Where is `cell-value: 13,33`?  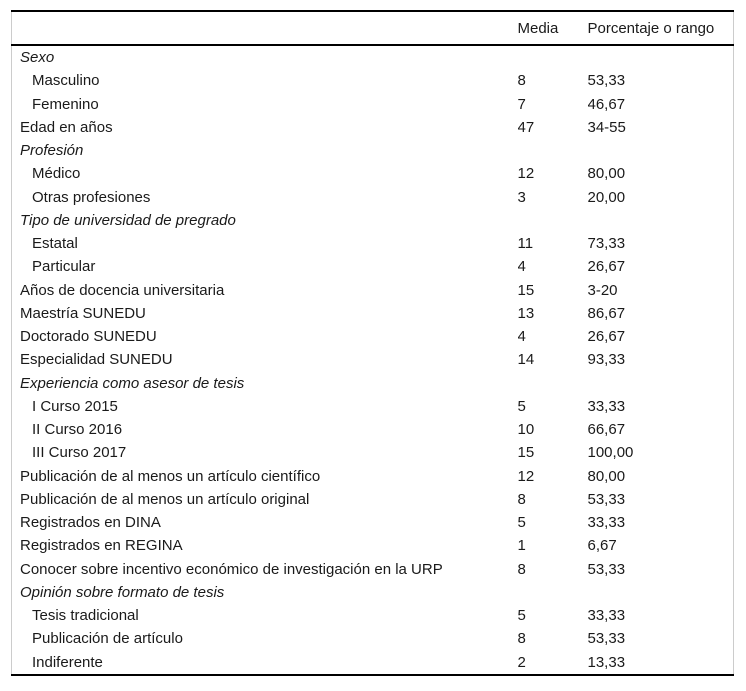 cell-value: 13,33 is located at coordinates (606, 662).